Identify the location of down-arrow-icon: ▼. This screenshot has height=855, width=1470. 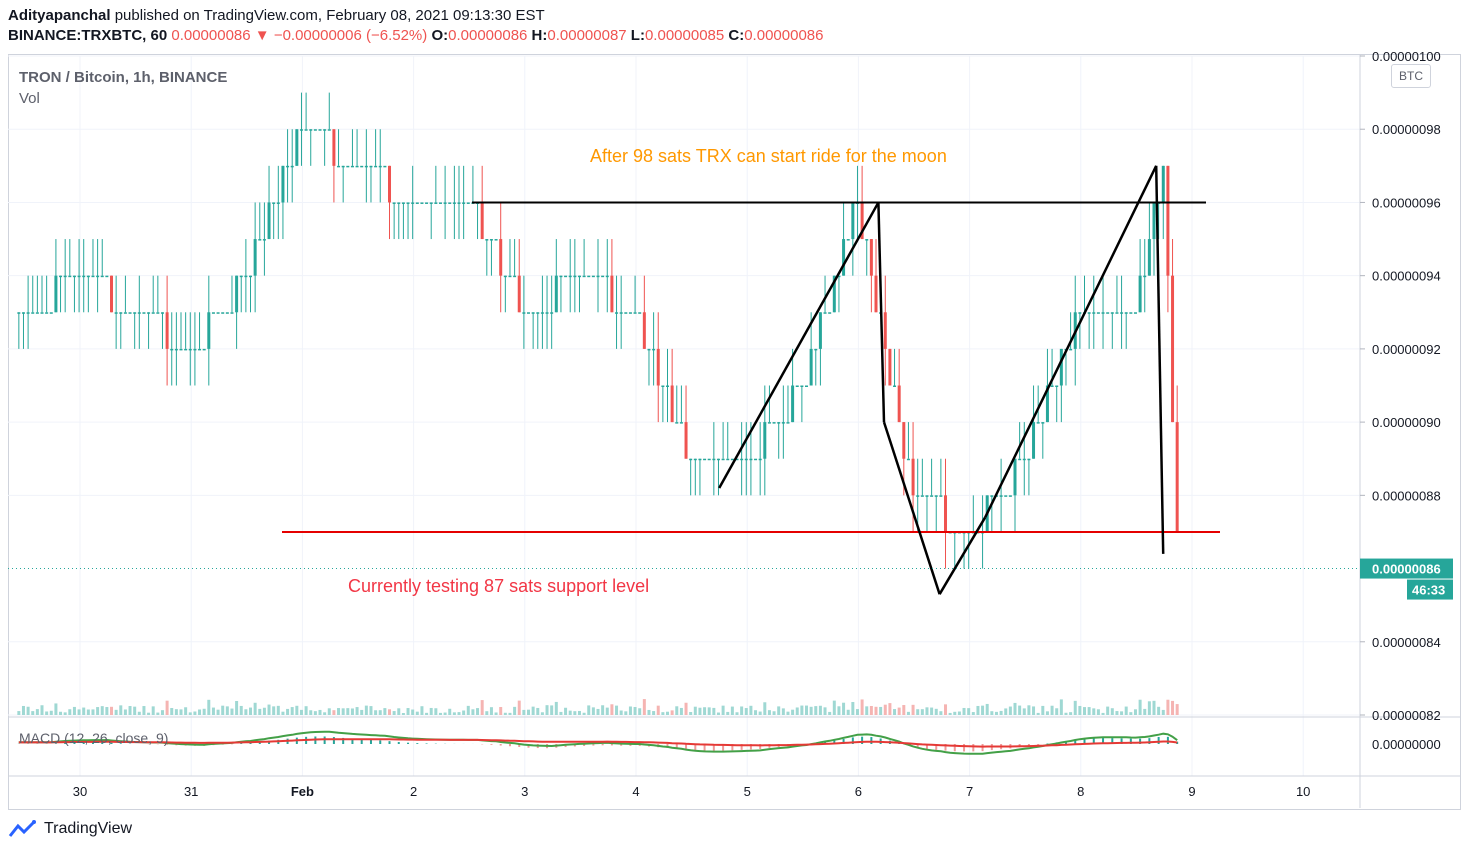
(262, 35).